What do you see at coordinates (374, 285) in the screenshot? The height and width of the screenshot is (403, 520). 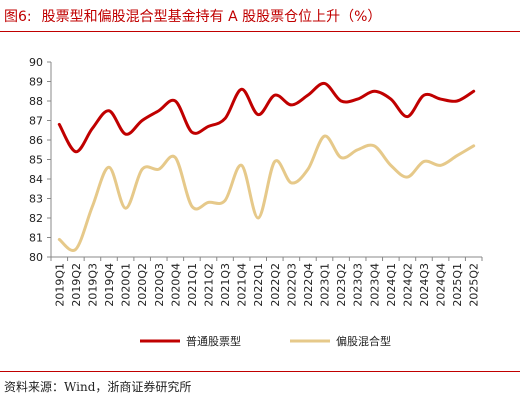 I see `x-tick-label: 2023Q4` at bounding box center [374, 285].